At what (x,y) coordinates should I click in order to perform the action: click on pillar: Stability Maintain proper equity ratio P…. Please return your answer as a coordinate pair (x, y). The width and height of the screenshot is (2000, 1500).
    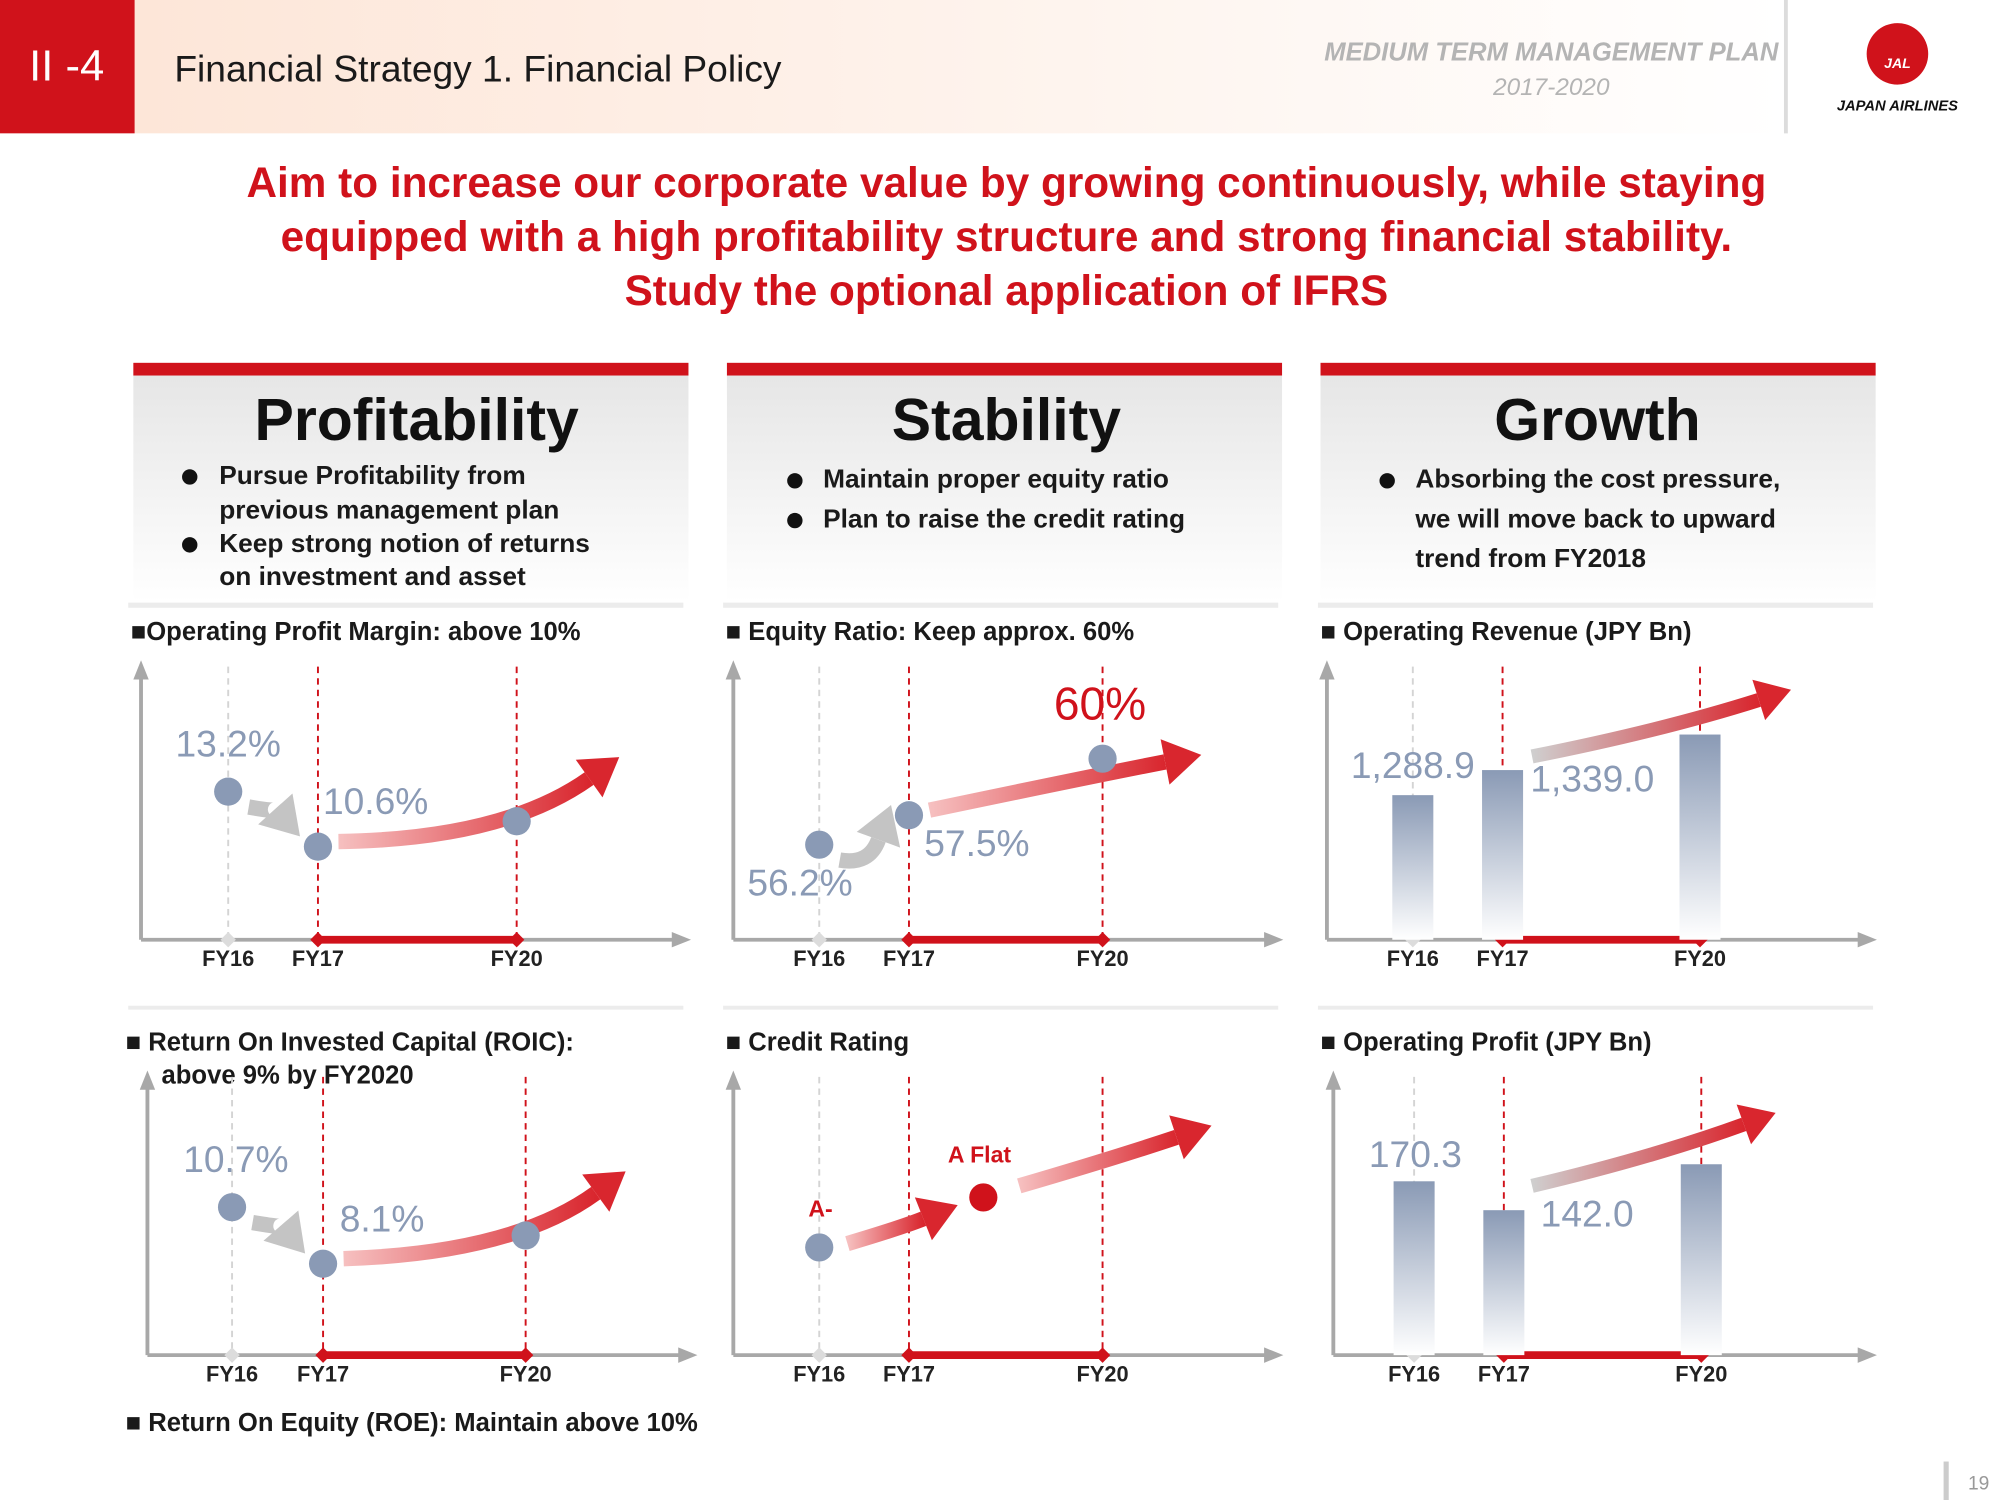
    Looking at the image, I should click on (1004, 482).